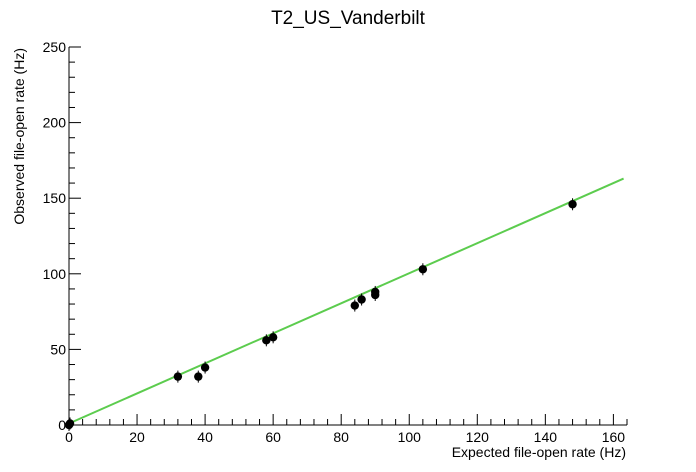 This screenshot has height=472, width=696. I want to click on y-tick-label: 250, so click(55, 47).